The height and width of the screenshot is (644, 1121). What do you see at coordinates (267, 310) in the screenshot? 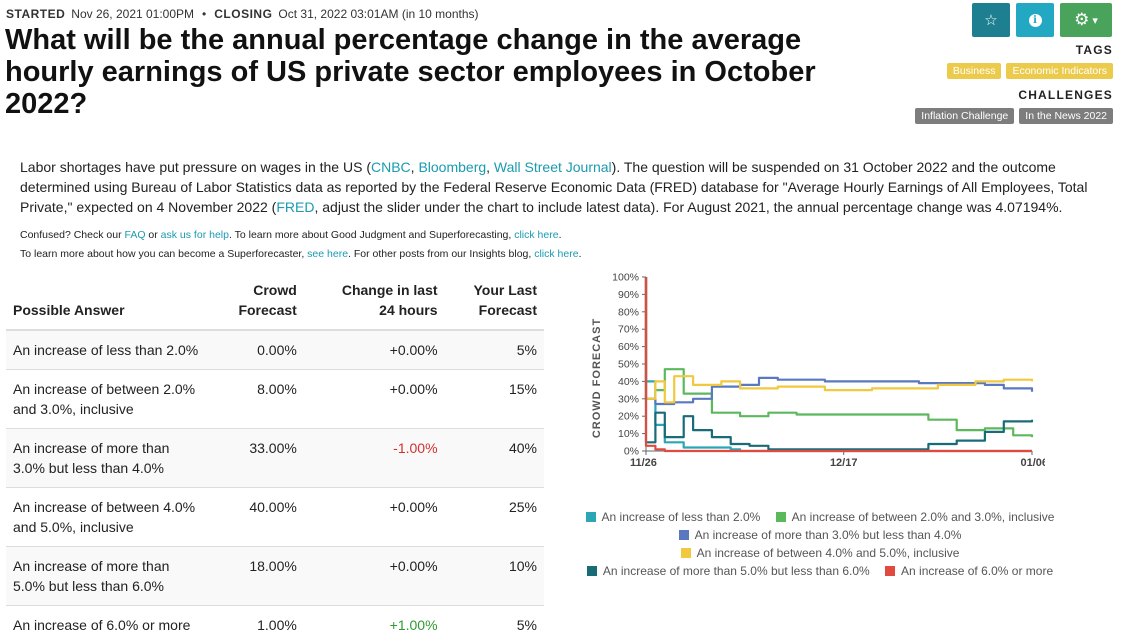
I see `header-label: Forecast` at bounding box center [267, 310].